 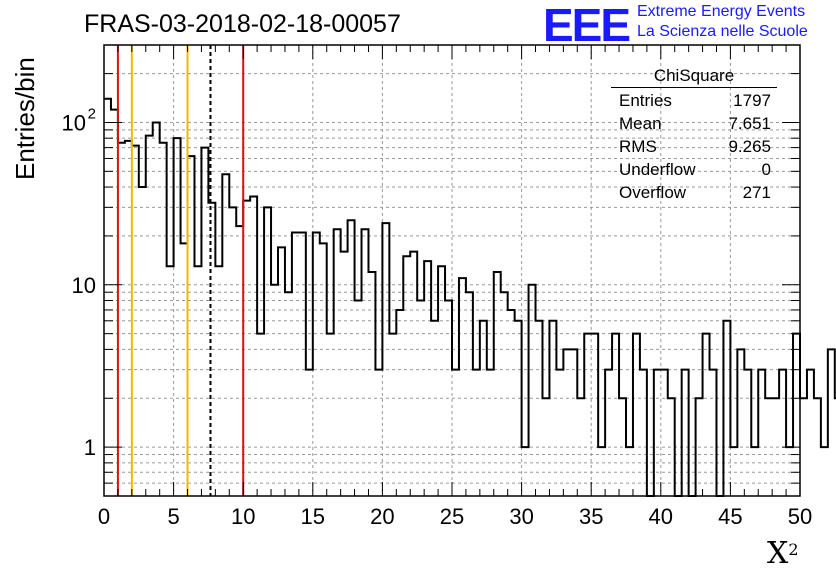 I want to click on stats-row-underflow: Underflow 0, so click(x=694, y=169).